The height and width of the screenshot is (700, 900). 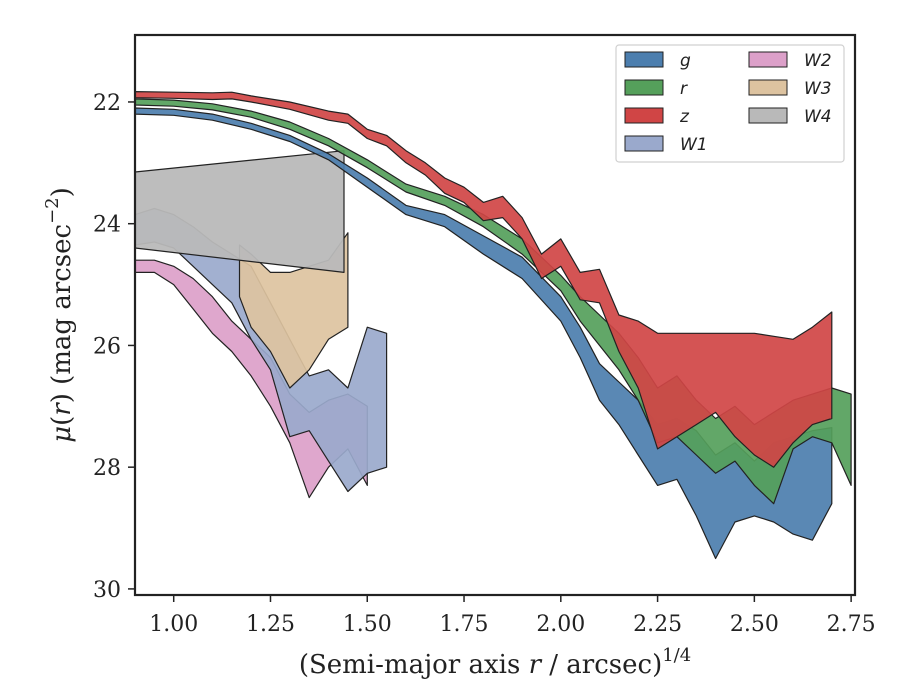 I want to click on legend-swatch-w3, so click(x=768, y=87).